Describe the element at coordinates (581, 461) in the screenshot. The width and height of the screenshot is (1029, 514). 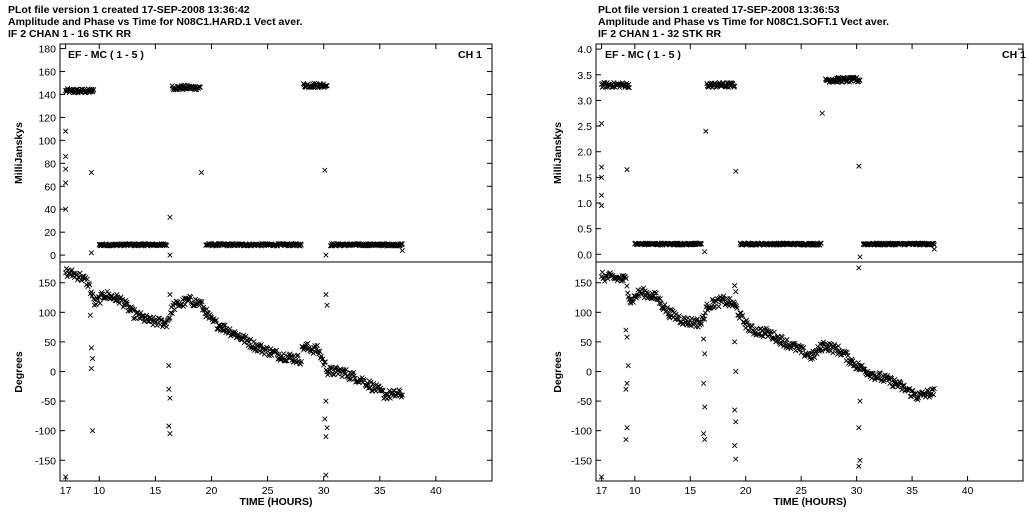
I see `phase-tick-label: -150` at that location.